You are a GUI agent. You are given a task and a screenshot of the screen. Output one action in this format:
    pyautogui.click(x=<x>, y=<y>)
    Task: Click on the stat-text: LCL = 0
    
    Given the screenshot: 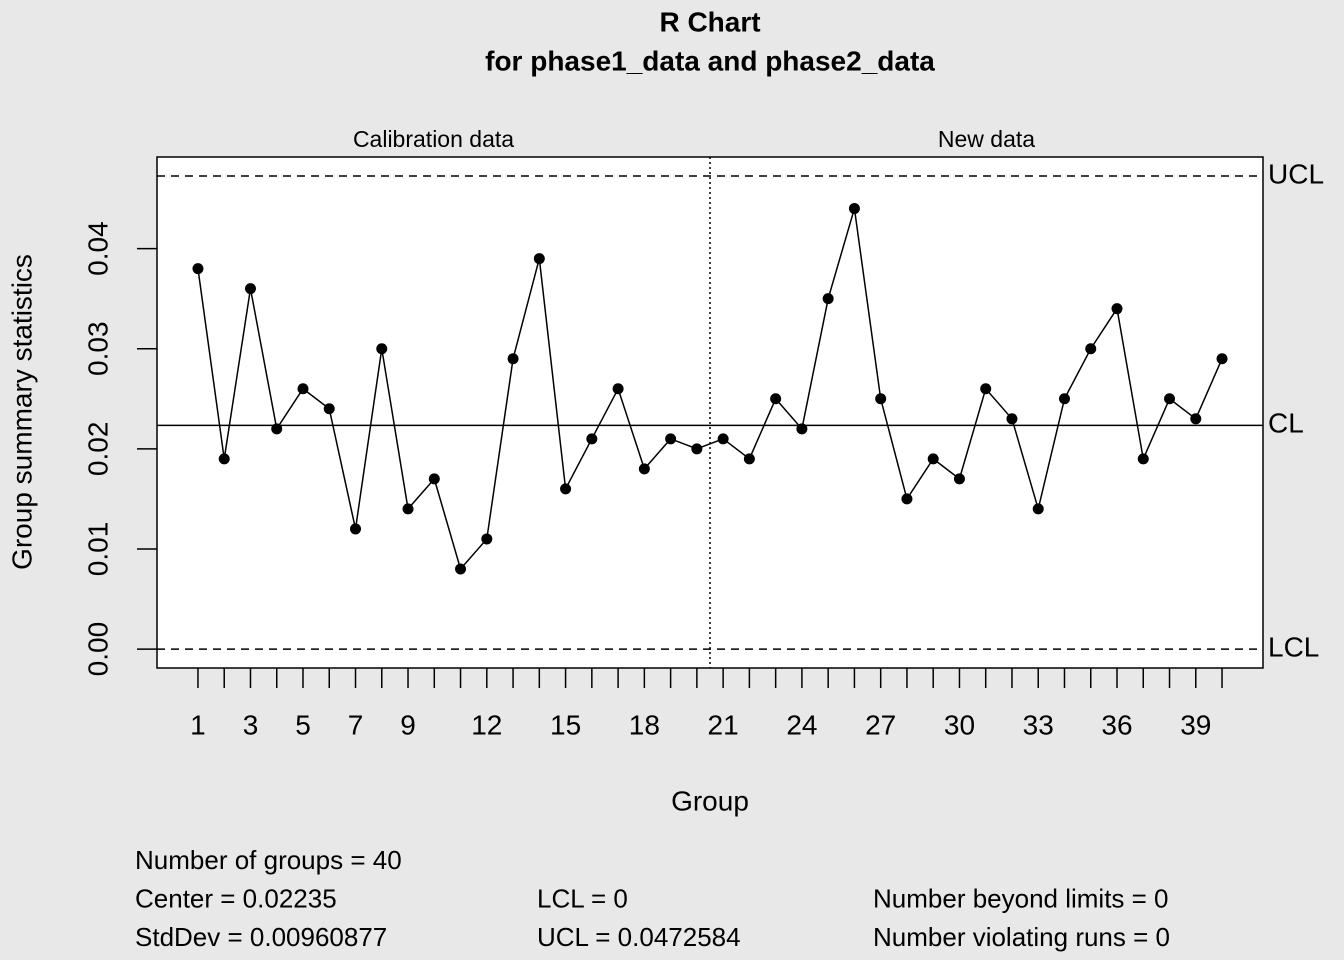 What is the action you would take?
    pyautogui.click(x=582, y=898)
    